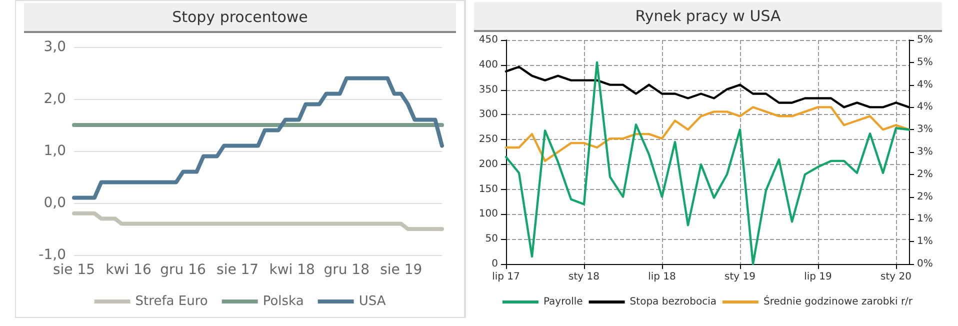 The height and width of the screenshot is (326, 958). What do you see at coordinates (488, 90) in the screenshot?
I see `y-tick-label: 350` at bounding box center [488, 90].